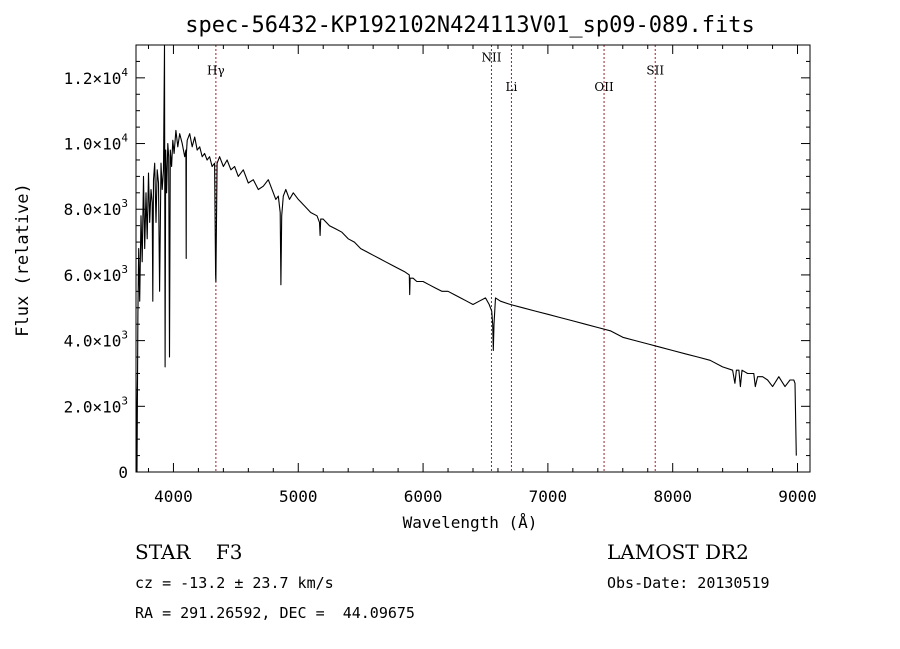  Describe the element at coordinates (548, 496) in the screenshot. I see `x-tick-label: 7000` at that location.